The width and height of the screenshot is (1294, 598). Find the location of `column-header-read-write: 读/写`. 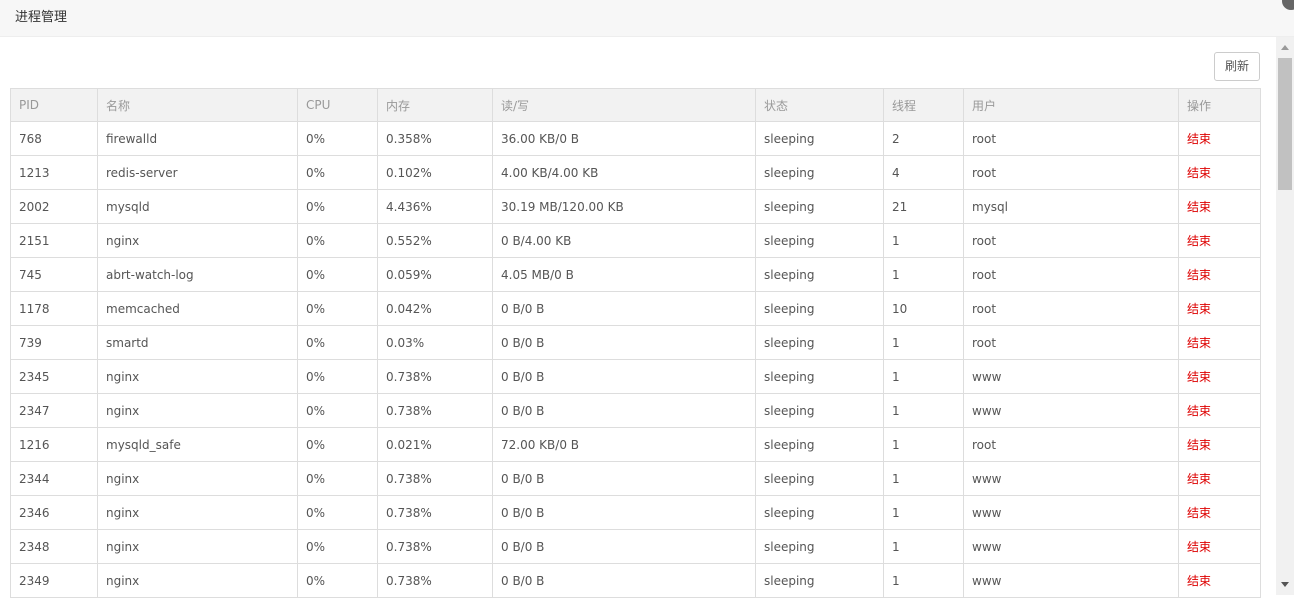

column-header-read-write: 读/写 is located at coordinates (624, 105).